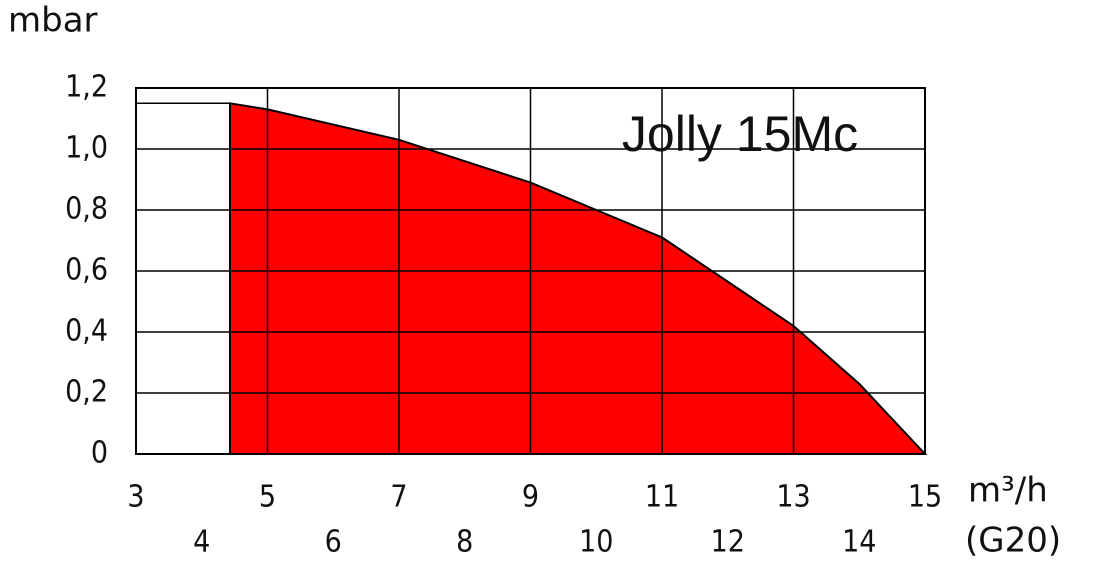  I want to click on x-tick-label: 3, so click(135, 497).